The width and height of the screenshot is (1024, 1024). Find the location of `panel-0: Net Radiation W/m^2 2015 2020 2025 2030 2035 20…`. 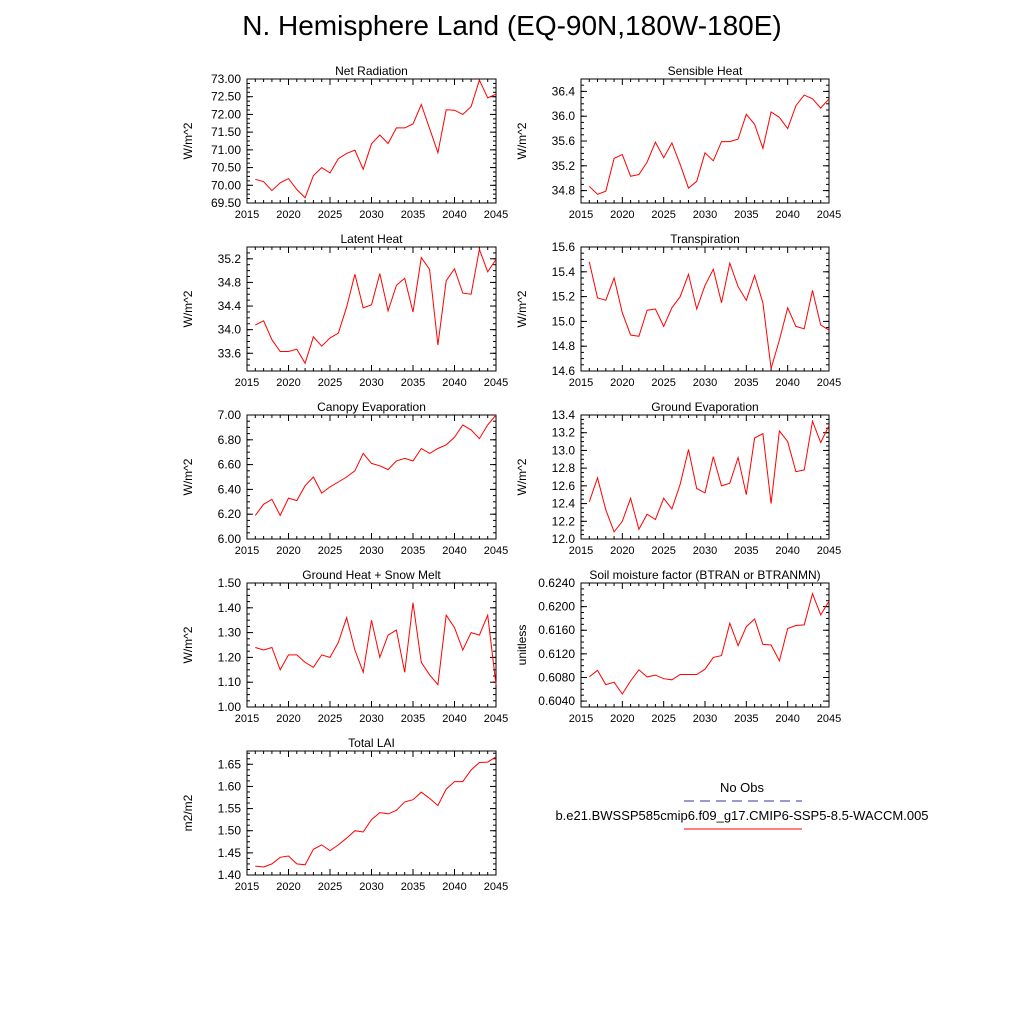

panel-0: Net Radiation W/m^2 2015 2020 2025 2030 2035 20… is located at coordinates (344, 142).